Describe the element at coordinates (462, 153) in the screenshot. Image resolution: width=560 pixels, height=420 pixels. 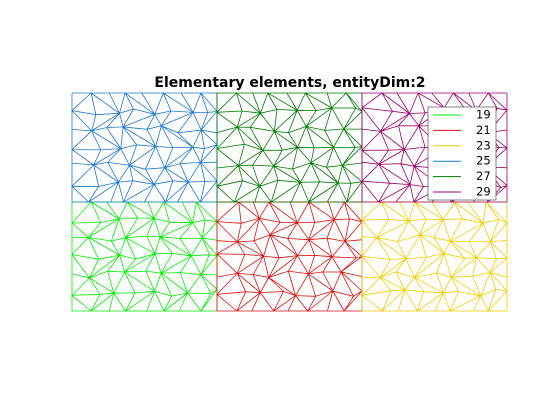
I see `legend-box` at that location.